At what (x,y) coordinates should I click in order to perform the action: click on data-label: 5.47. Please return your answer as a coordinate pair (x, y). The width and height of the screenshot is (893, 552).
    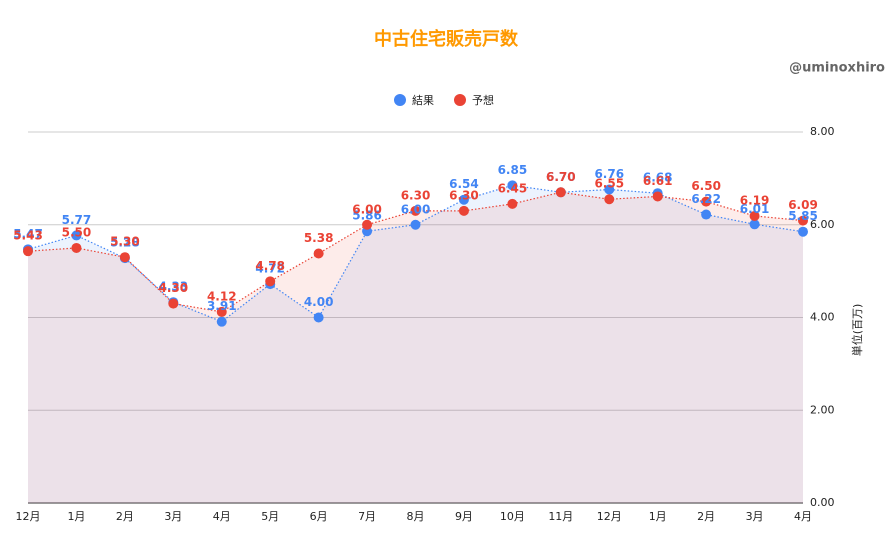
    Looking at the image, I should click on (28, 234).